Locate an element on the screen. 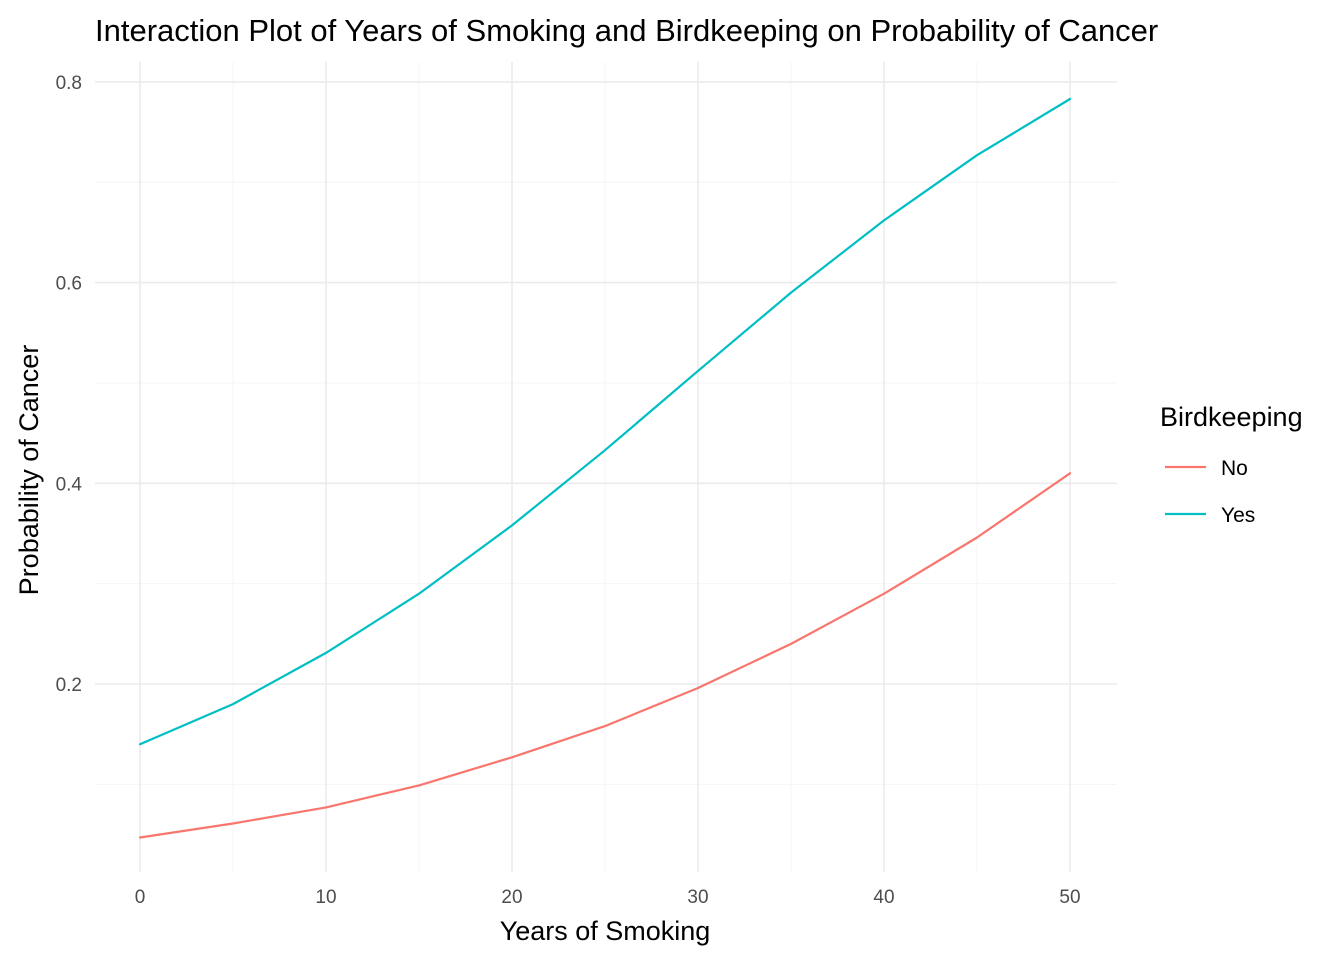  y-axis-title: Probability of Cancer is located at coordinates (29, 470).